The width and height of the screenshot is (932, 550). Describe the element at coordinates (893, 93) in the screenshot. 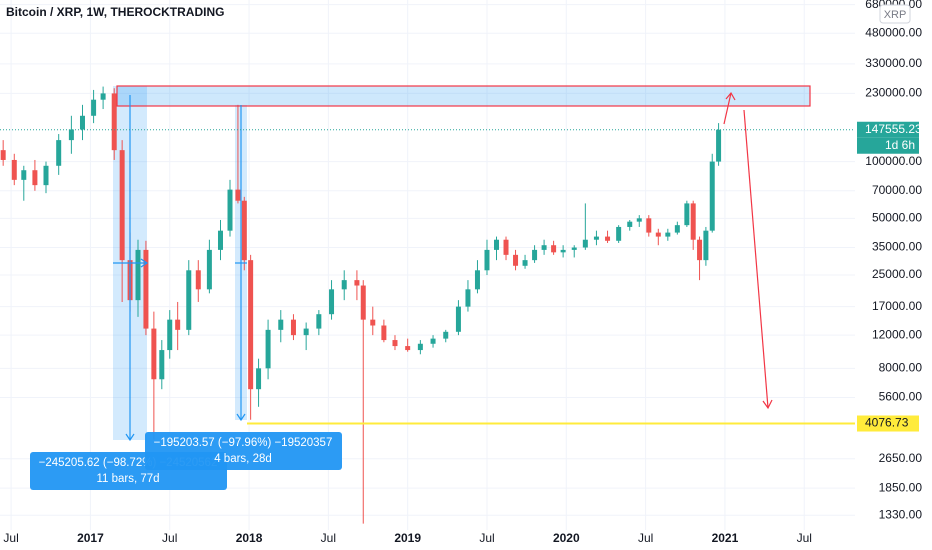

I see `y-tick-label: 230000.00` at that location.